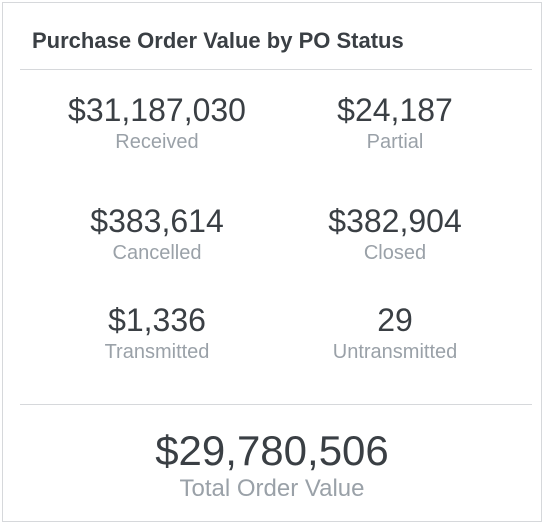 The height and width of the screenshot is (527, 547). Describe the element at coordinates (157, 110) in the screenshot. I see `metric-value: $31,187,030` at that location.